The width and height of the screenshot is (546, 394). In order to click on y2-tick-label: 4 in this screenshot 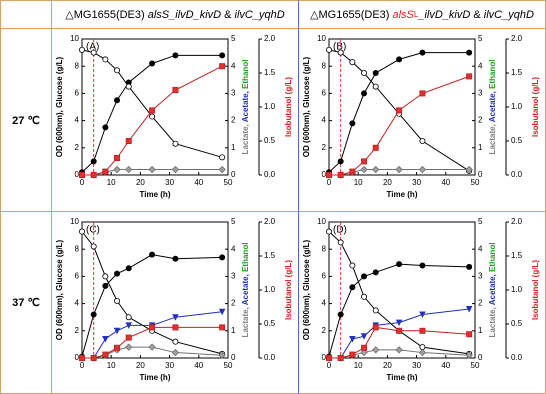, I will do `click(480, 65)`.